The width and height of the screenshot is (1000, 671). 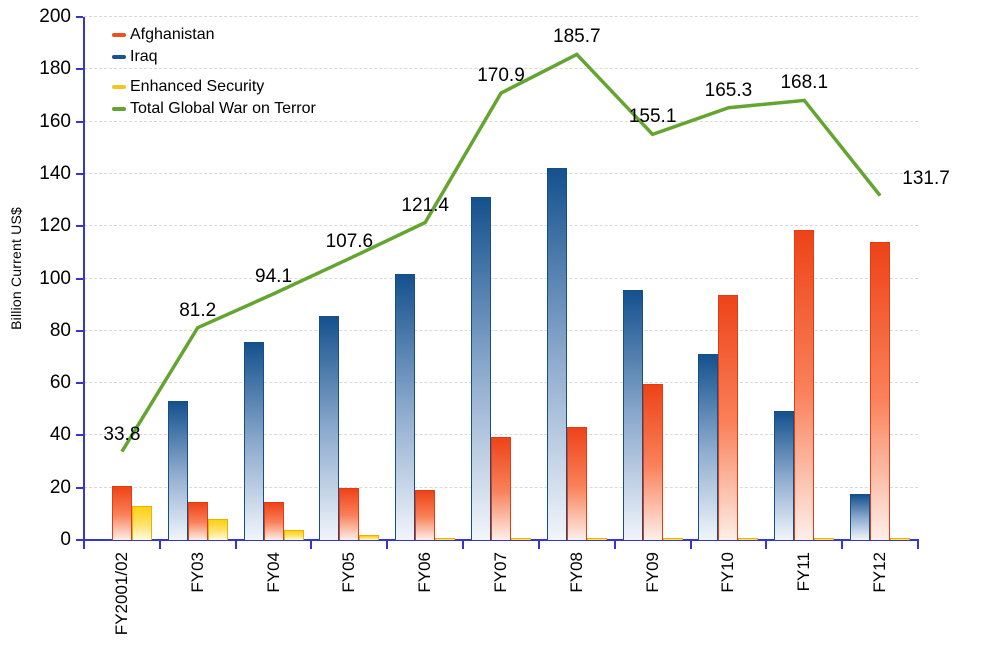 I want to click on bar-afghanistan-FY07, so click(x=501, y=488).